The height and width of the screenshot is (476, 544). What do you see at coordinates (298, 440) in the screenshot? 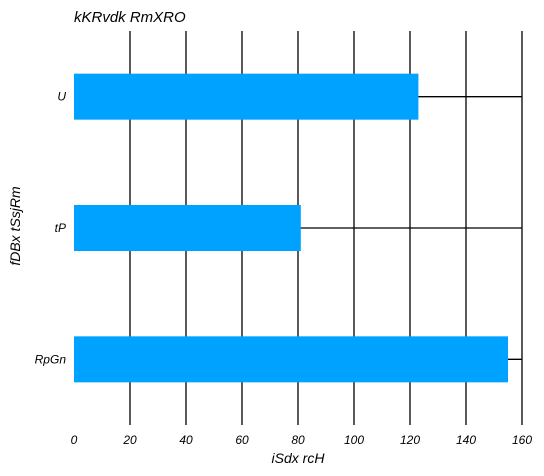
I see `x-tick-label: 80` at bounding box center [298, 440].